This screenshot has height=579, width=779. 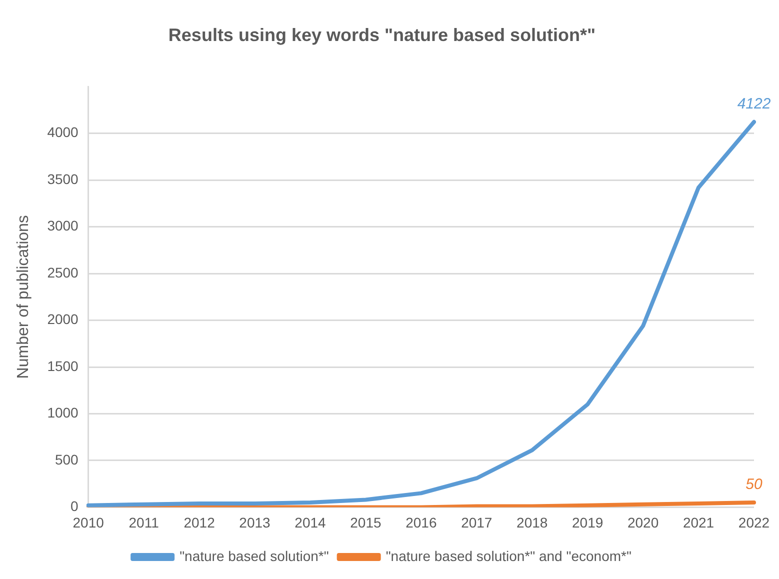 I want to click on x-tick-label: 2018, so click(x=532, y=522).